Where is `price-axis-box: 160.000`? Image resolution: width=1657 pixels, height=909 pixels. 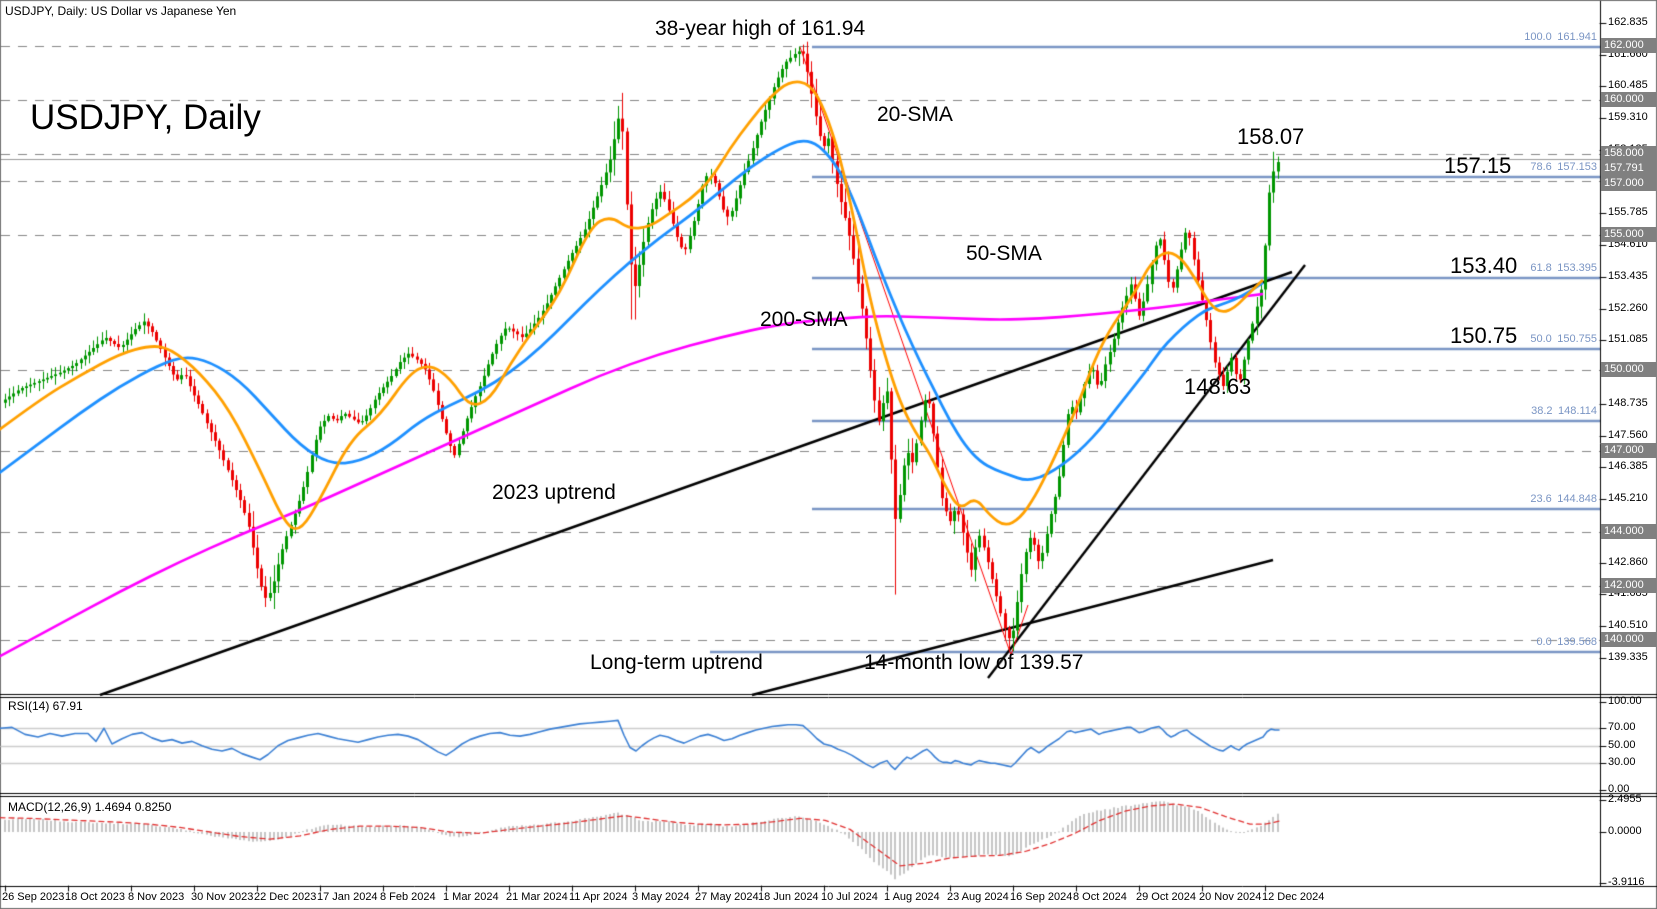 price-axis-box: 160.000 is located at coordinates (1628, 99).